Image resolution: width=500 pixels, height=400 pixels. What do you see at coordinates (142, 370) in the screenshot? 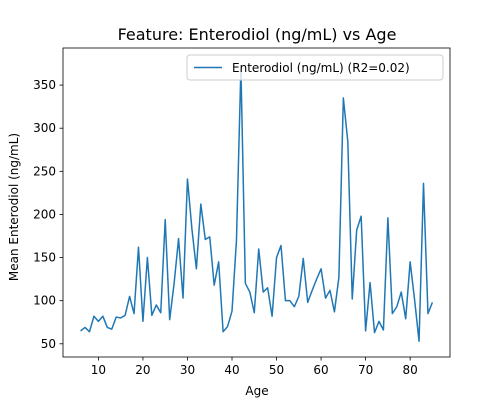
I see `x-tick-label: 20` at bounding box center [142, 370].